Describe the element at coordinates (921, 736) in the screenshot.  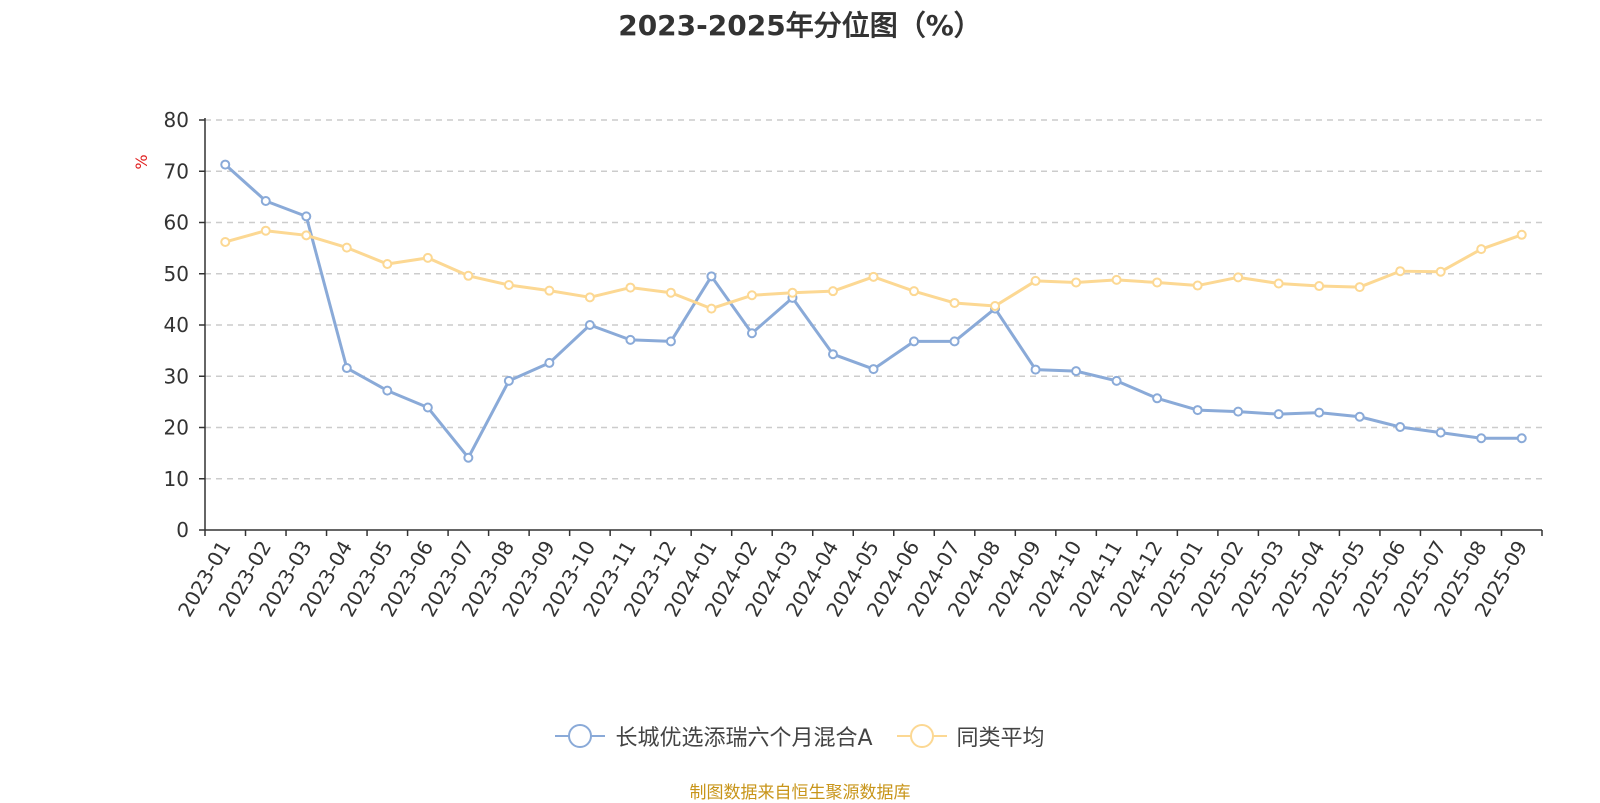
I see `legend-marker-peer-average-icon` at that location.